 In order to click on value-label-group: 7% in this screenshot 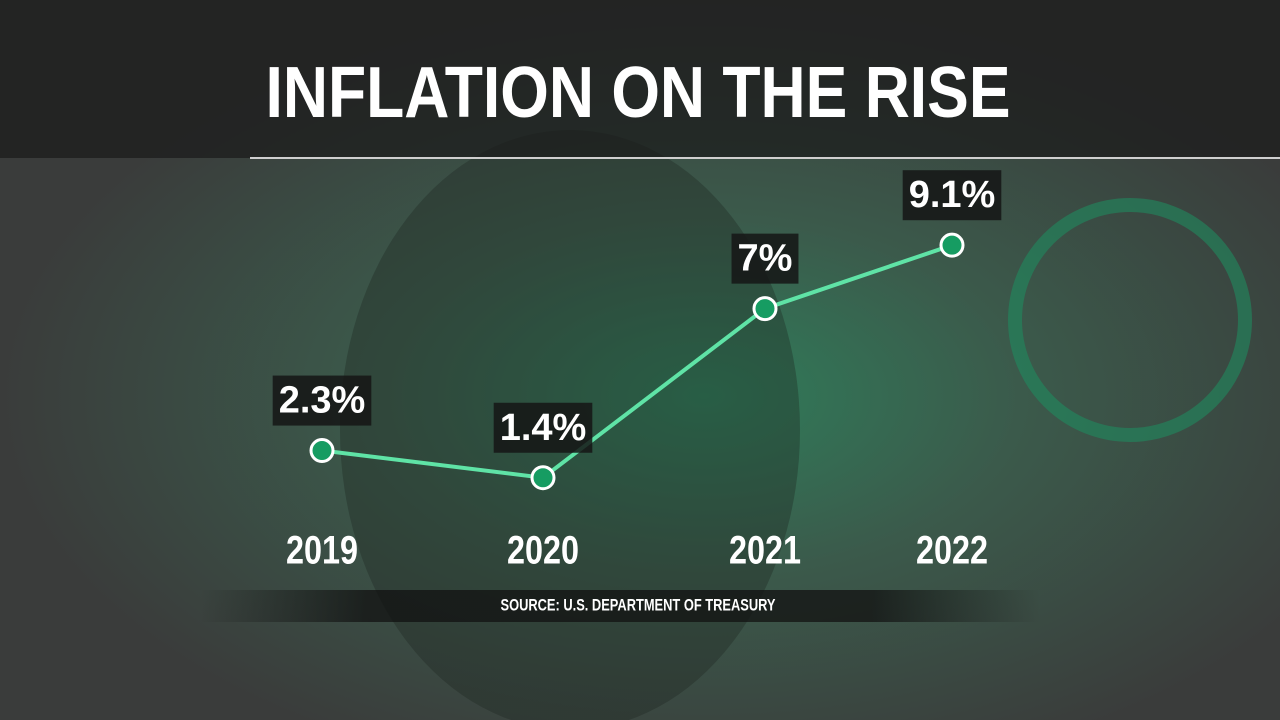, I will do `click(765, 258)`.